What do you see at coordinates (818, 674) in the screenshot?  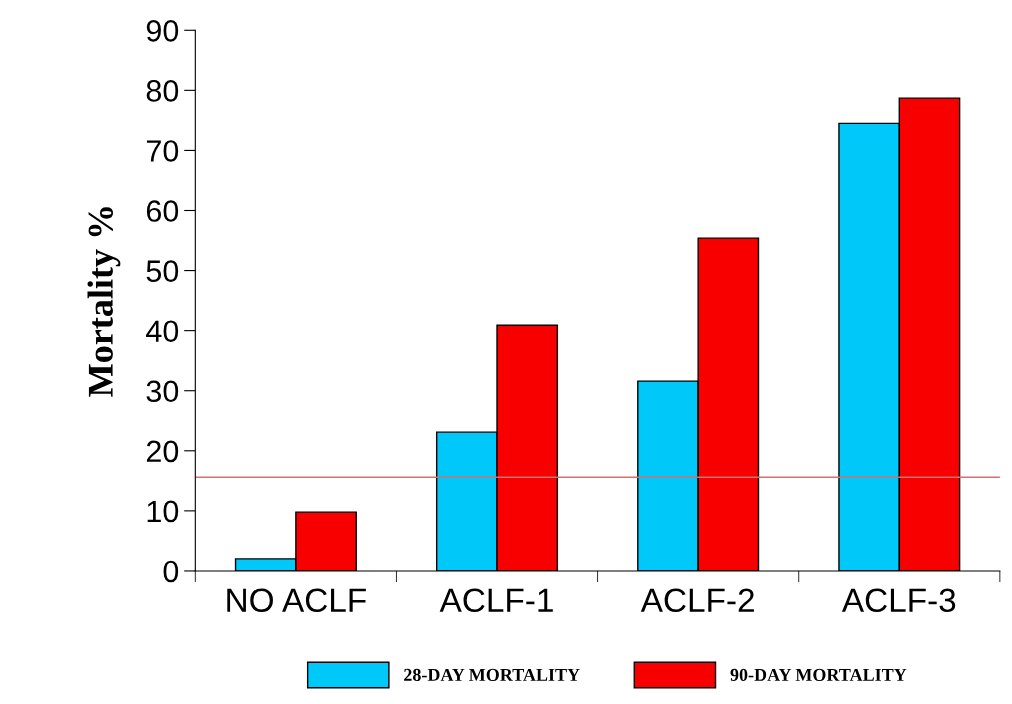 I see `legend-label: 90-DAY MORTALITY` at bounding box center [818, 674].